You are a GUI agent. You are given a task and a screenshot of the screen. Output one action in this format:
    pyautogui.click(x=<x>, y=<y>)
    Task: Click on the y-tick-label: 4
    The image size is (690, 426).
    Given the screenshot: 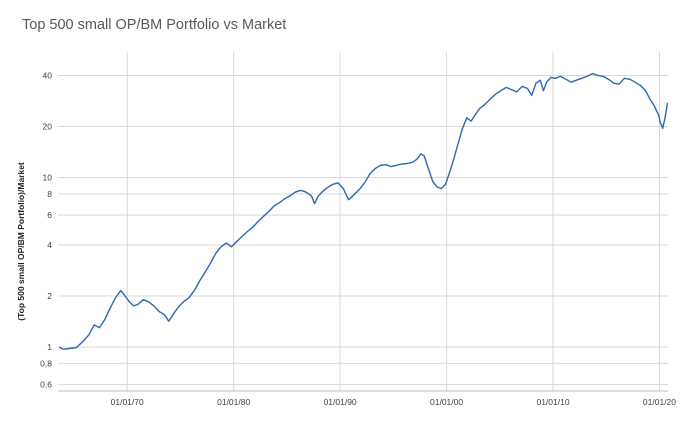 What is the action you would take?
    pyautogui.click(x=49, y=245)
    